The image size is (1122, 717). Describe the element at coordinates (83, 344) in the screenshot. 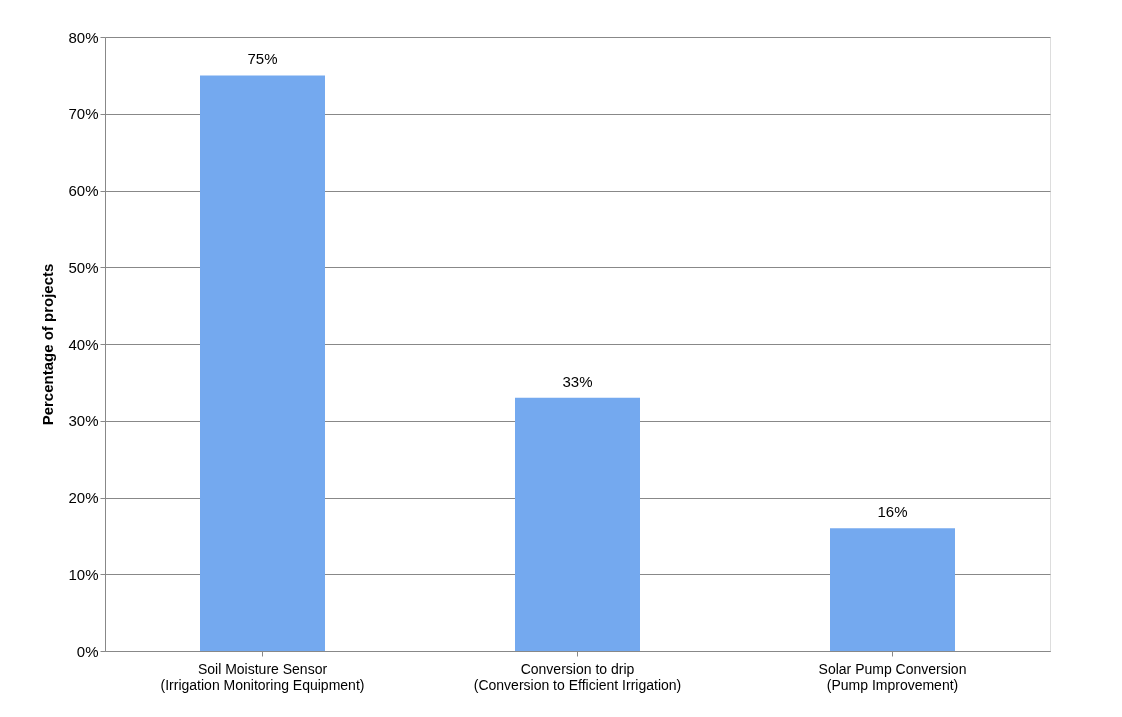

I see `y-tick-label: 40%` at that location.